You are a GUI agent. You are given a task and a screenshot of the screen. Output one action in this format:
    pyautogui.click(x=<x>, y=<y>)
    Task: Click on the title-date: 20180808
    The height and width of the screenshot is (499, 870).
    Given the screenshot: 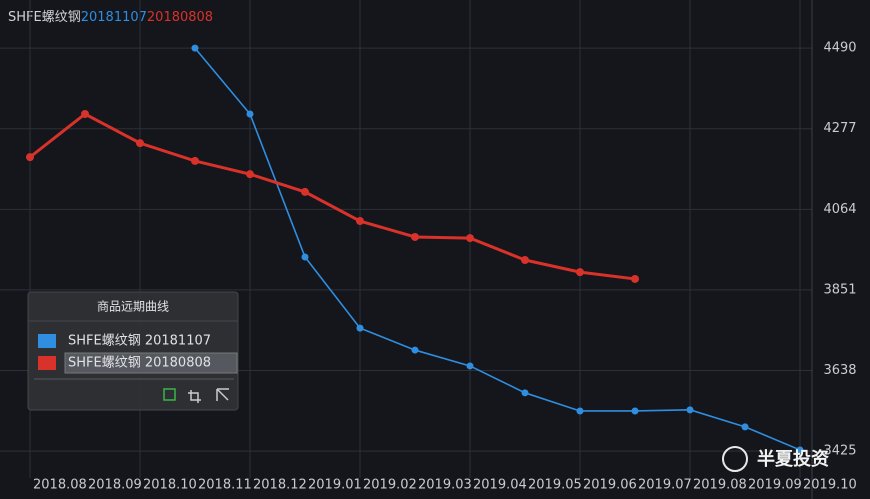 What is the action you would take?
    pyautogui.click(x=180, y=17)
    